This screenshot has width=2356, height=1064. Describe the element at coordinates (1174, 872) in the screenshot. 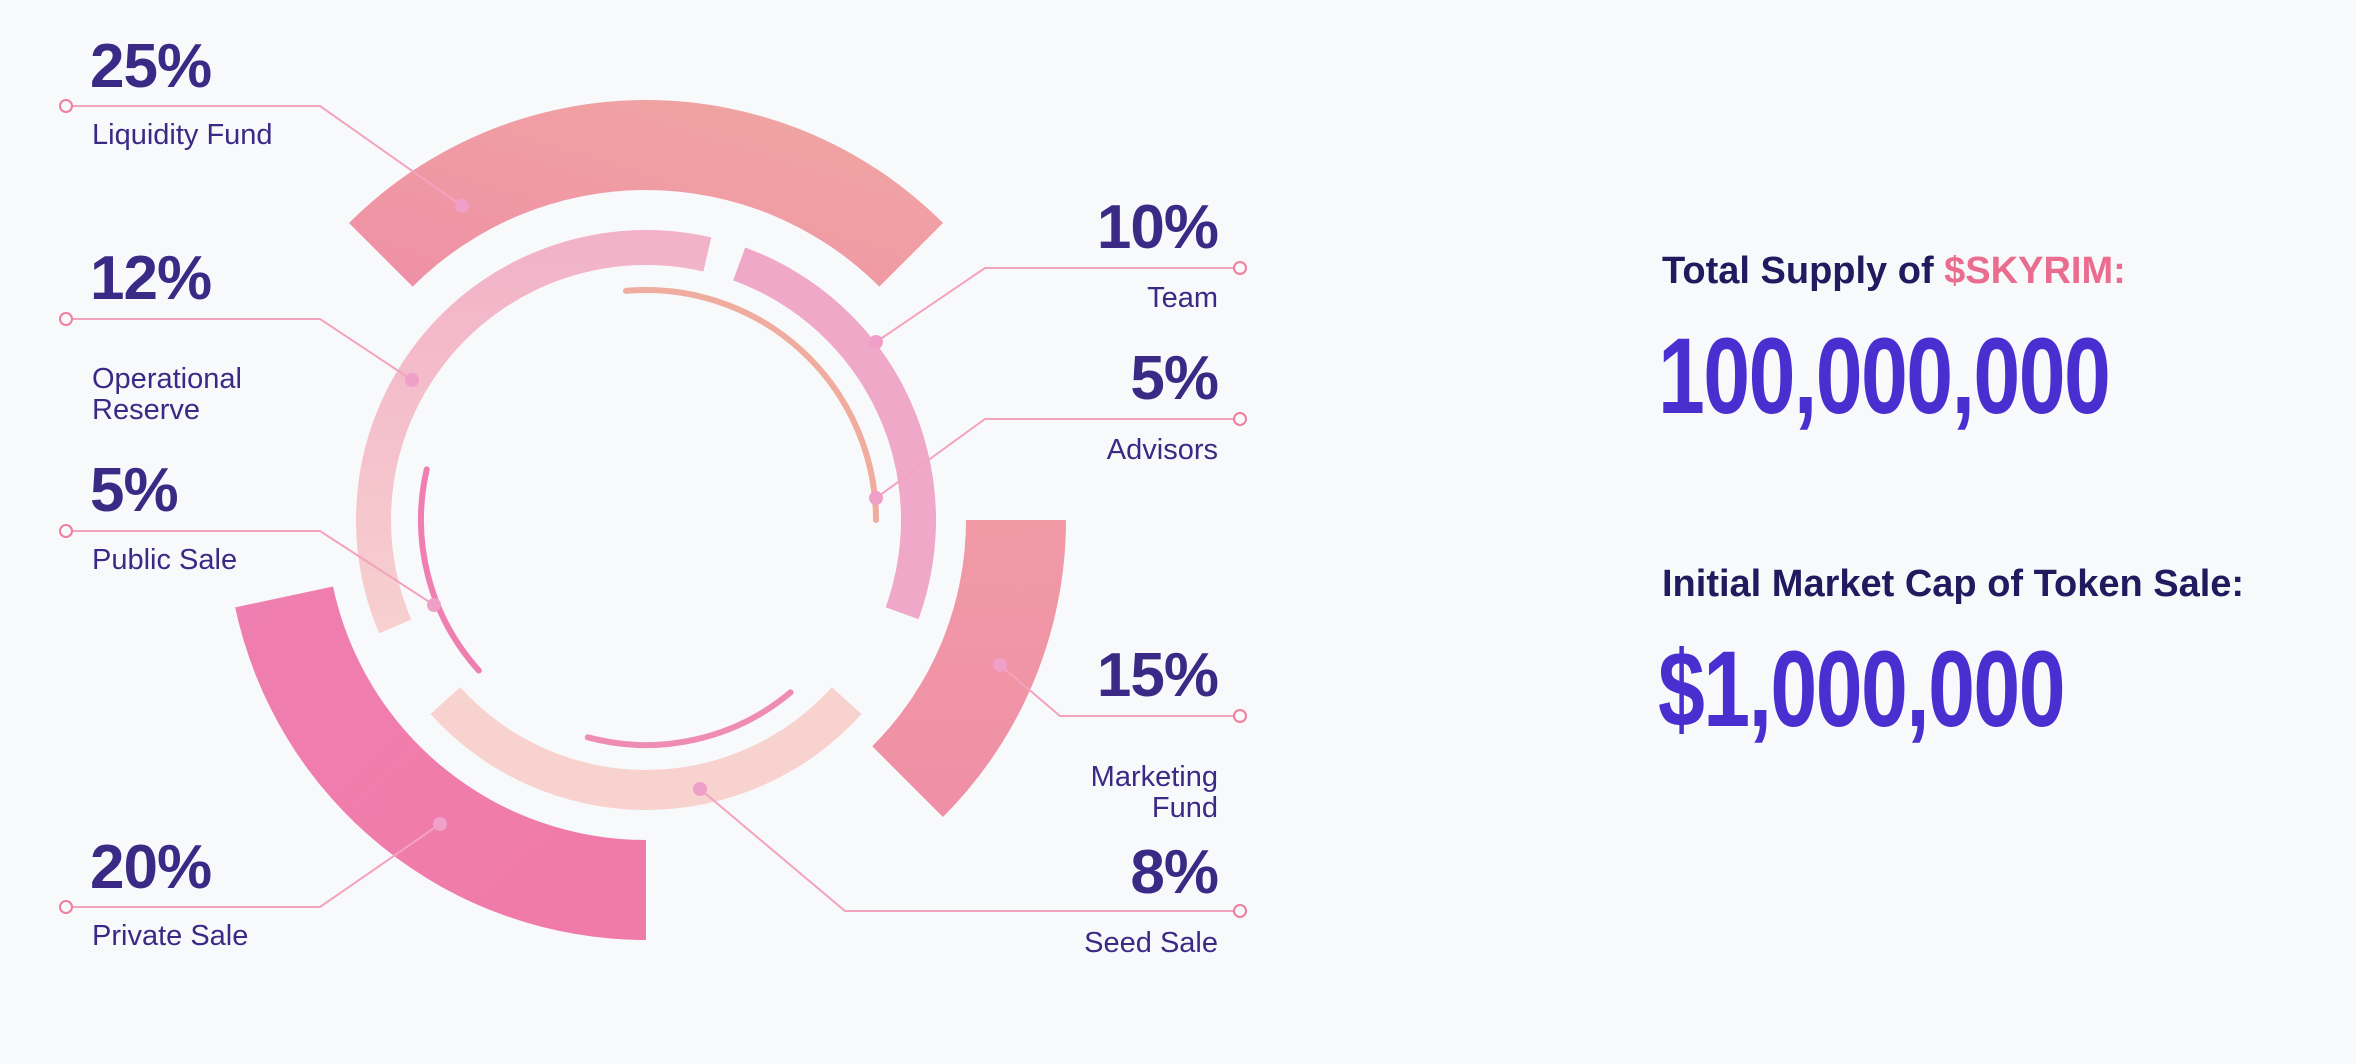

I see `pct-seed-sale: 8%` at that location.